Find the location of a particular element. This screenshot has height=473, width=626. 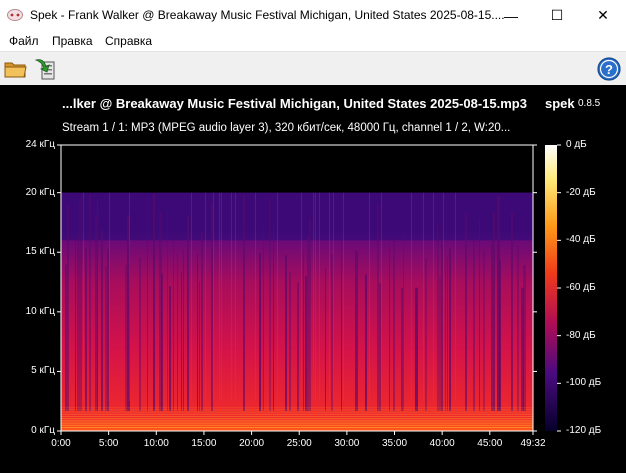

help-glyph: ? is located at coordinates (609, 69).